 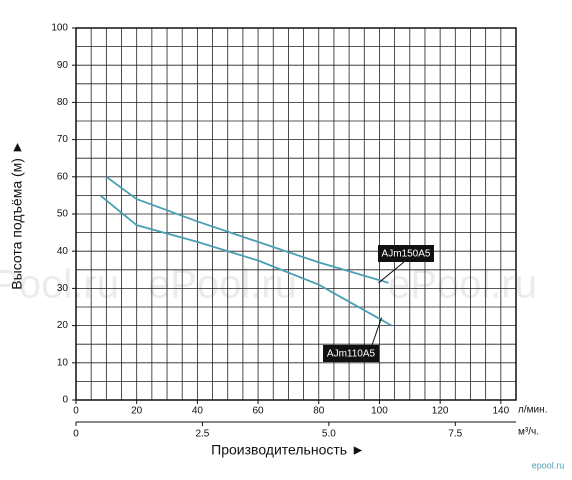 What do you see at coordinates (63, 176) in the screenshot?
I see `y-tick-label: 60` at bounding box center [63, 176].